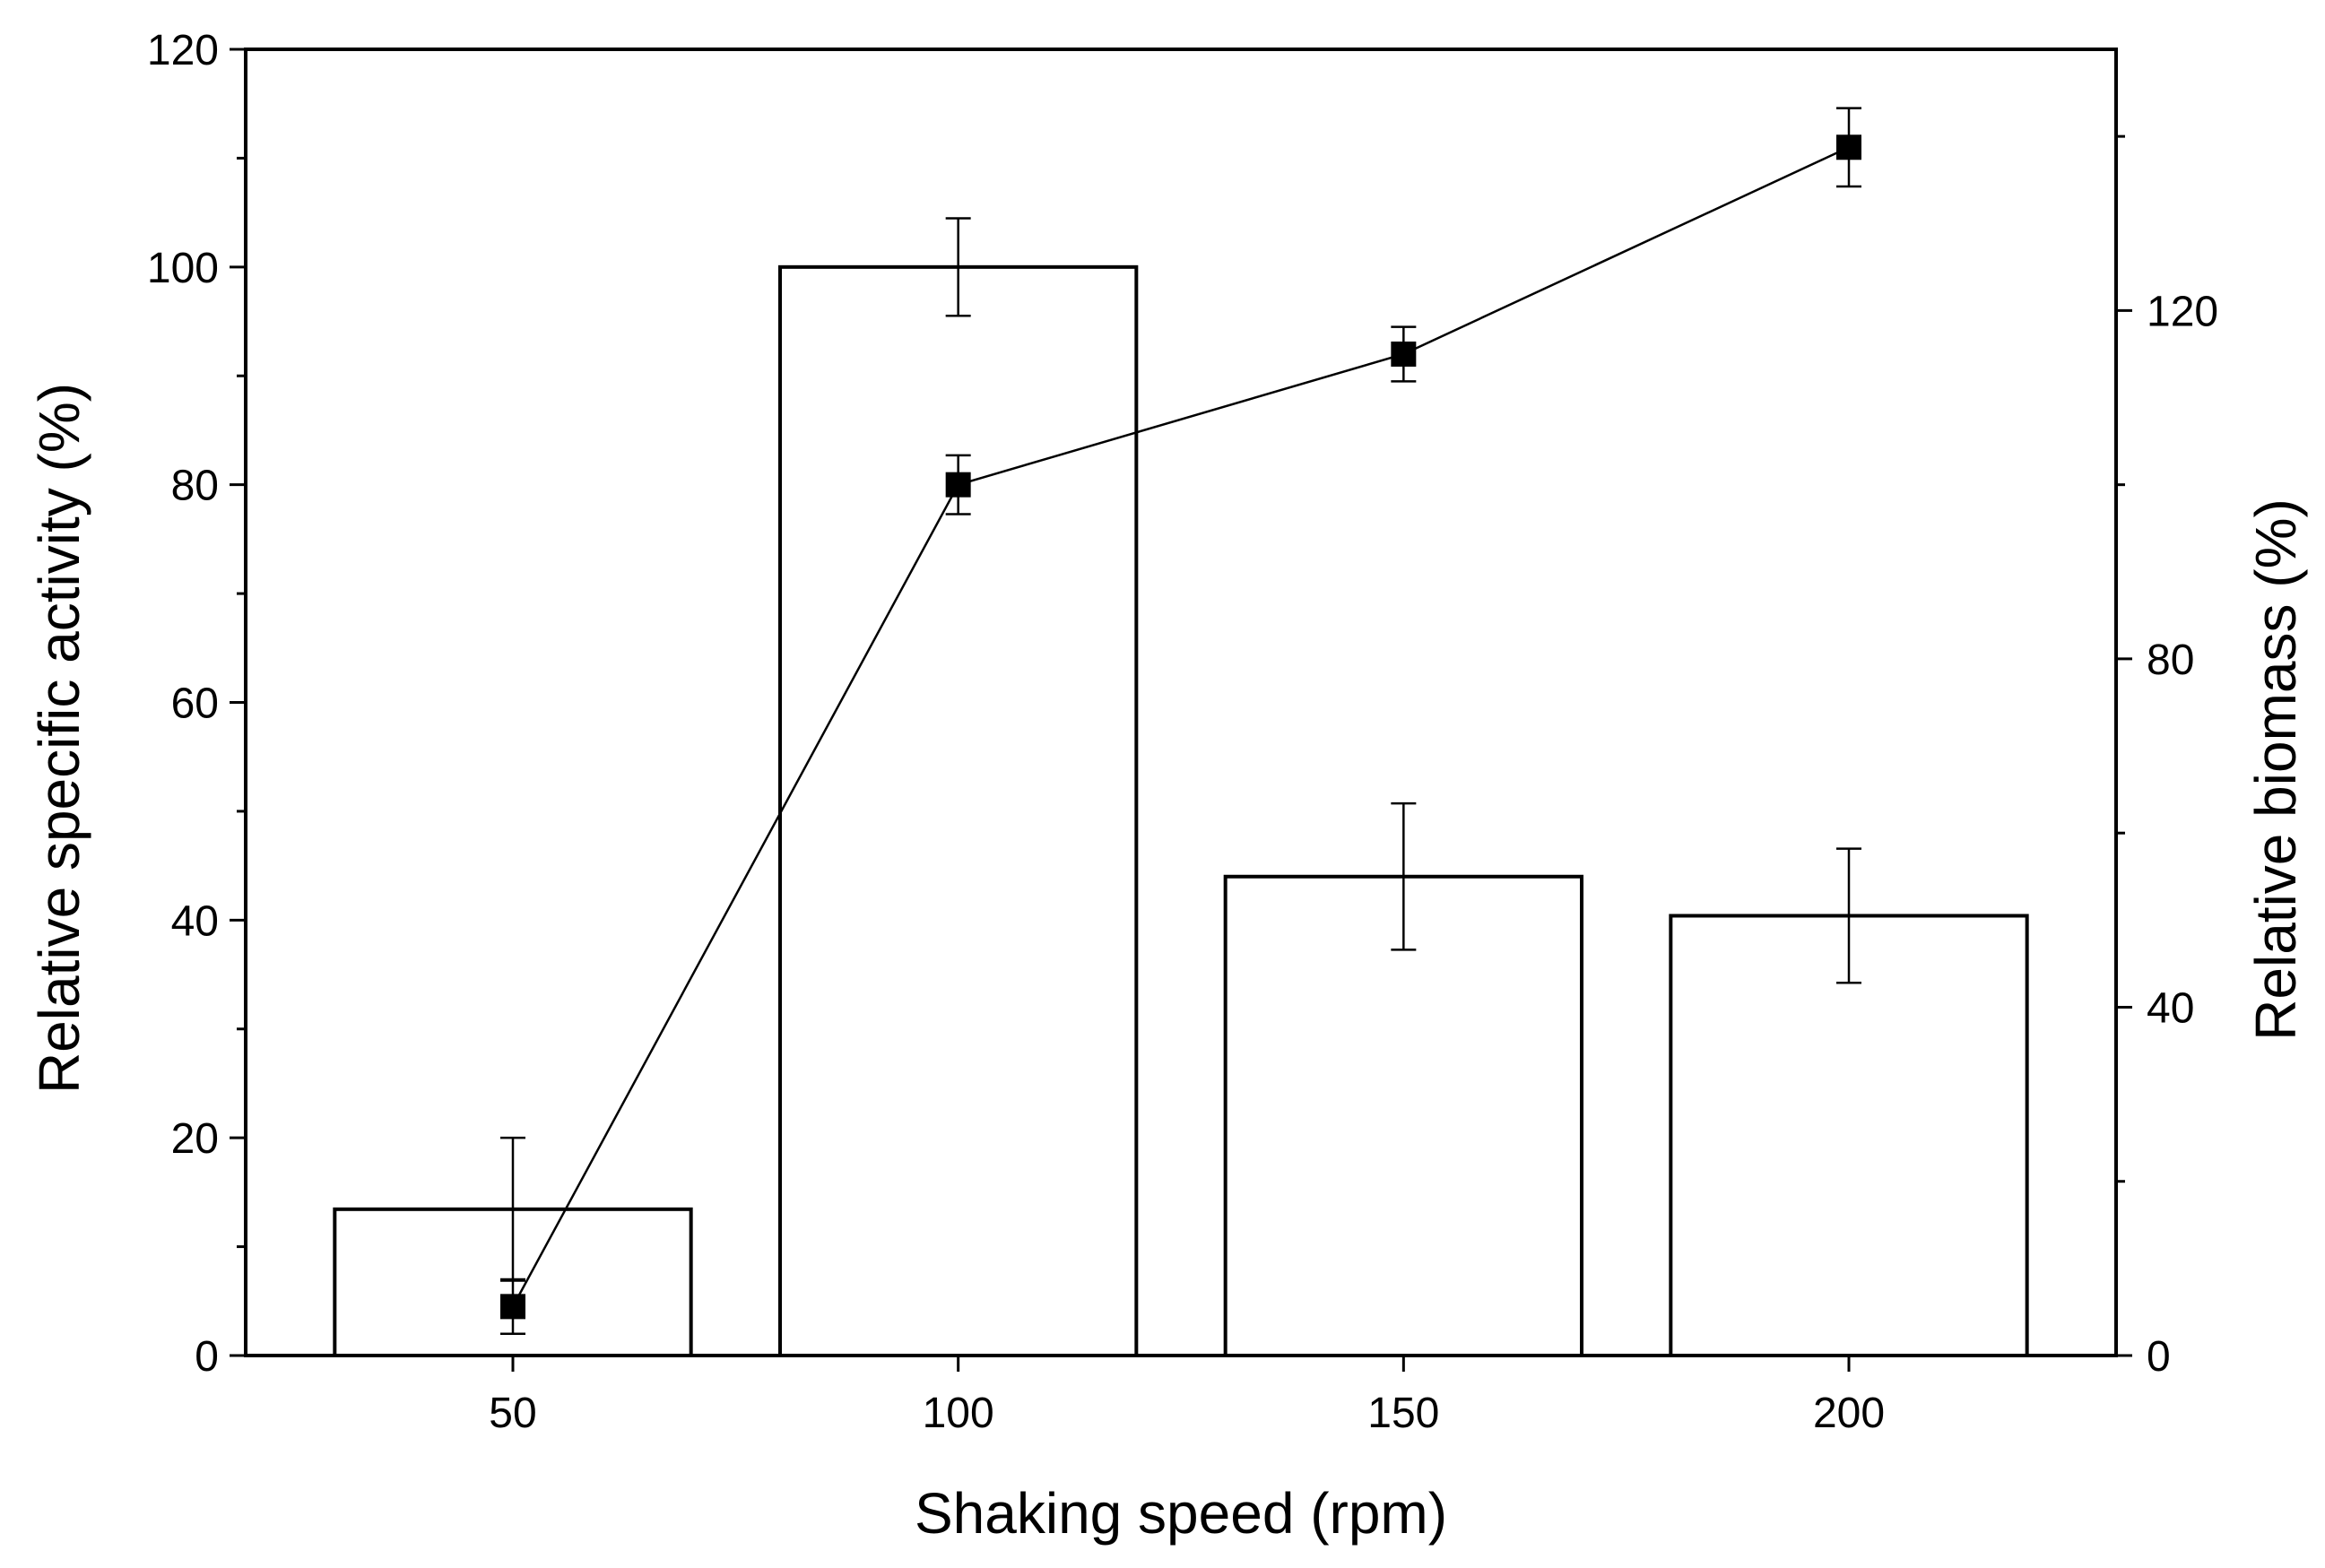 The height and width of the screenshot is (1568, 2325). Describe the element at coordinates (2275, 769) in the screenshot. I see `y-axis-right-title: Relative biomass (%)` at that location.